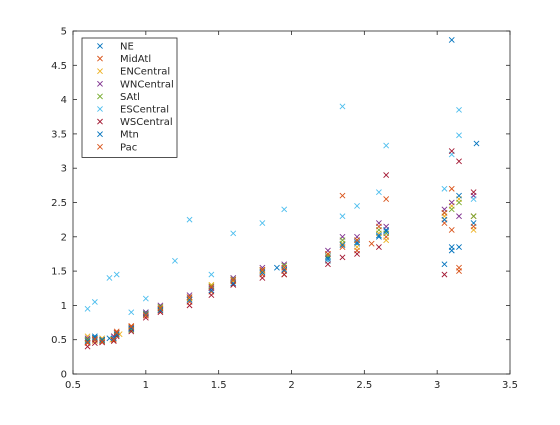  I want to click on legend-label: ESCentral, so click(144, 110).